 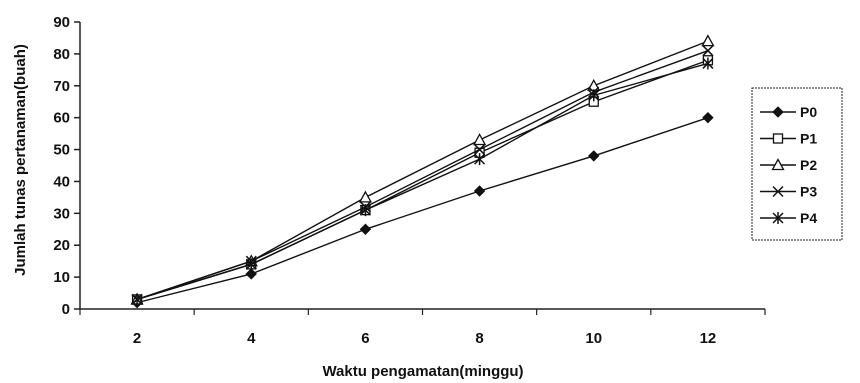 I want to click on x-tick-label: 2, so click(x=137, y=338).